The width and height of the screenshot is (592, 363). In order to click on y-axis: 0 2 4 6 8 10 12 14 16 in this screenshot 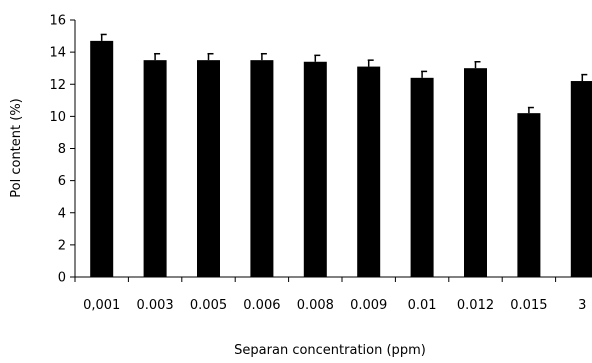, I will do `click(62, 150)`.